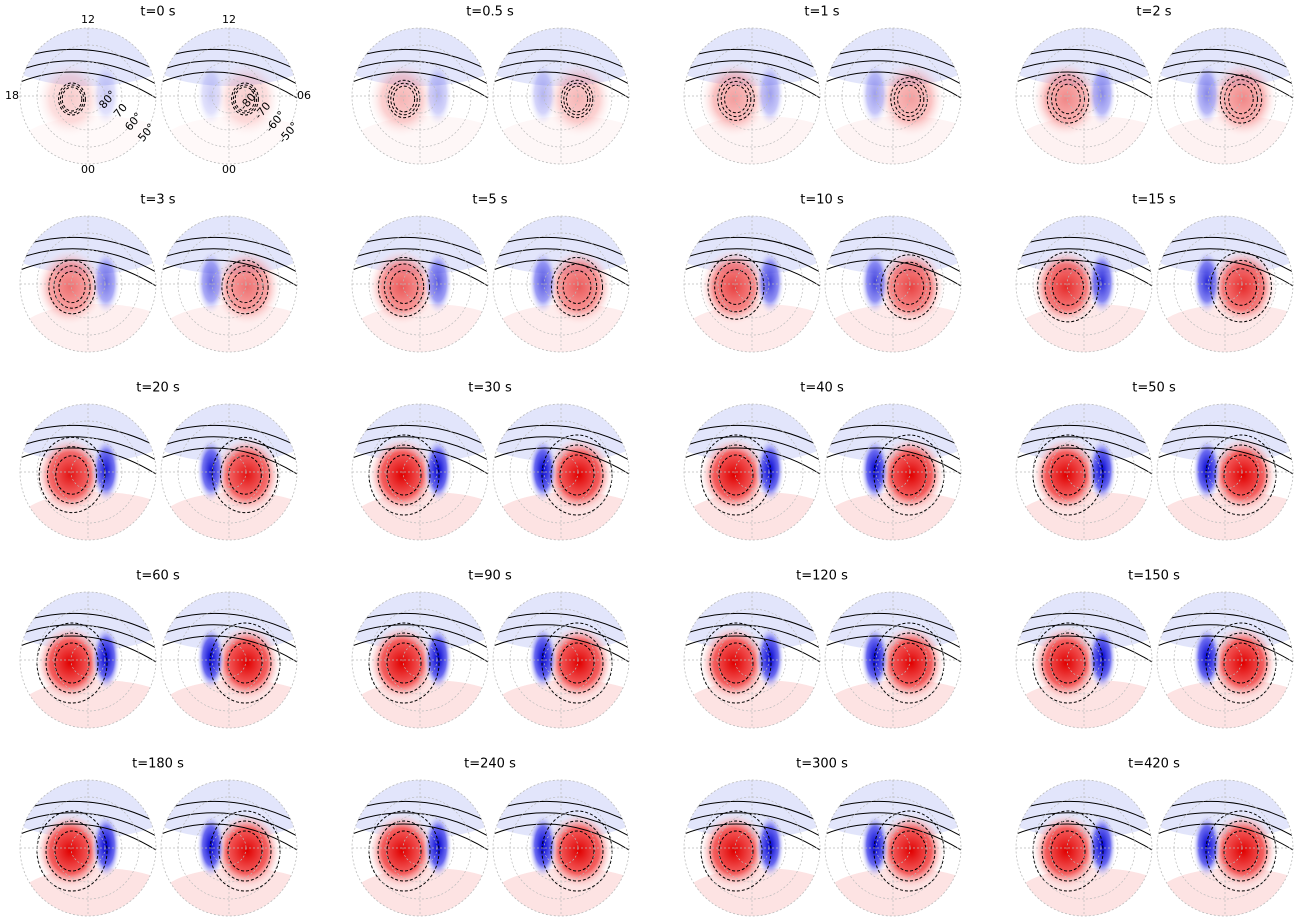  What do you see at coordinates (822, 388) in the screenshot?
I see `panel-title: t=40 s` at bounding box center [822, 388].